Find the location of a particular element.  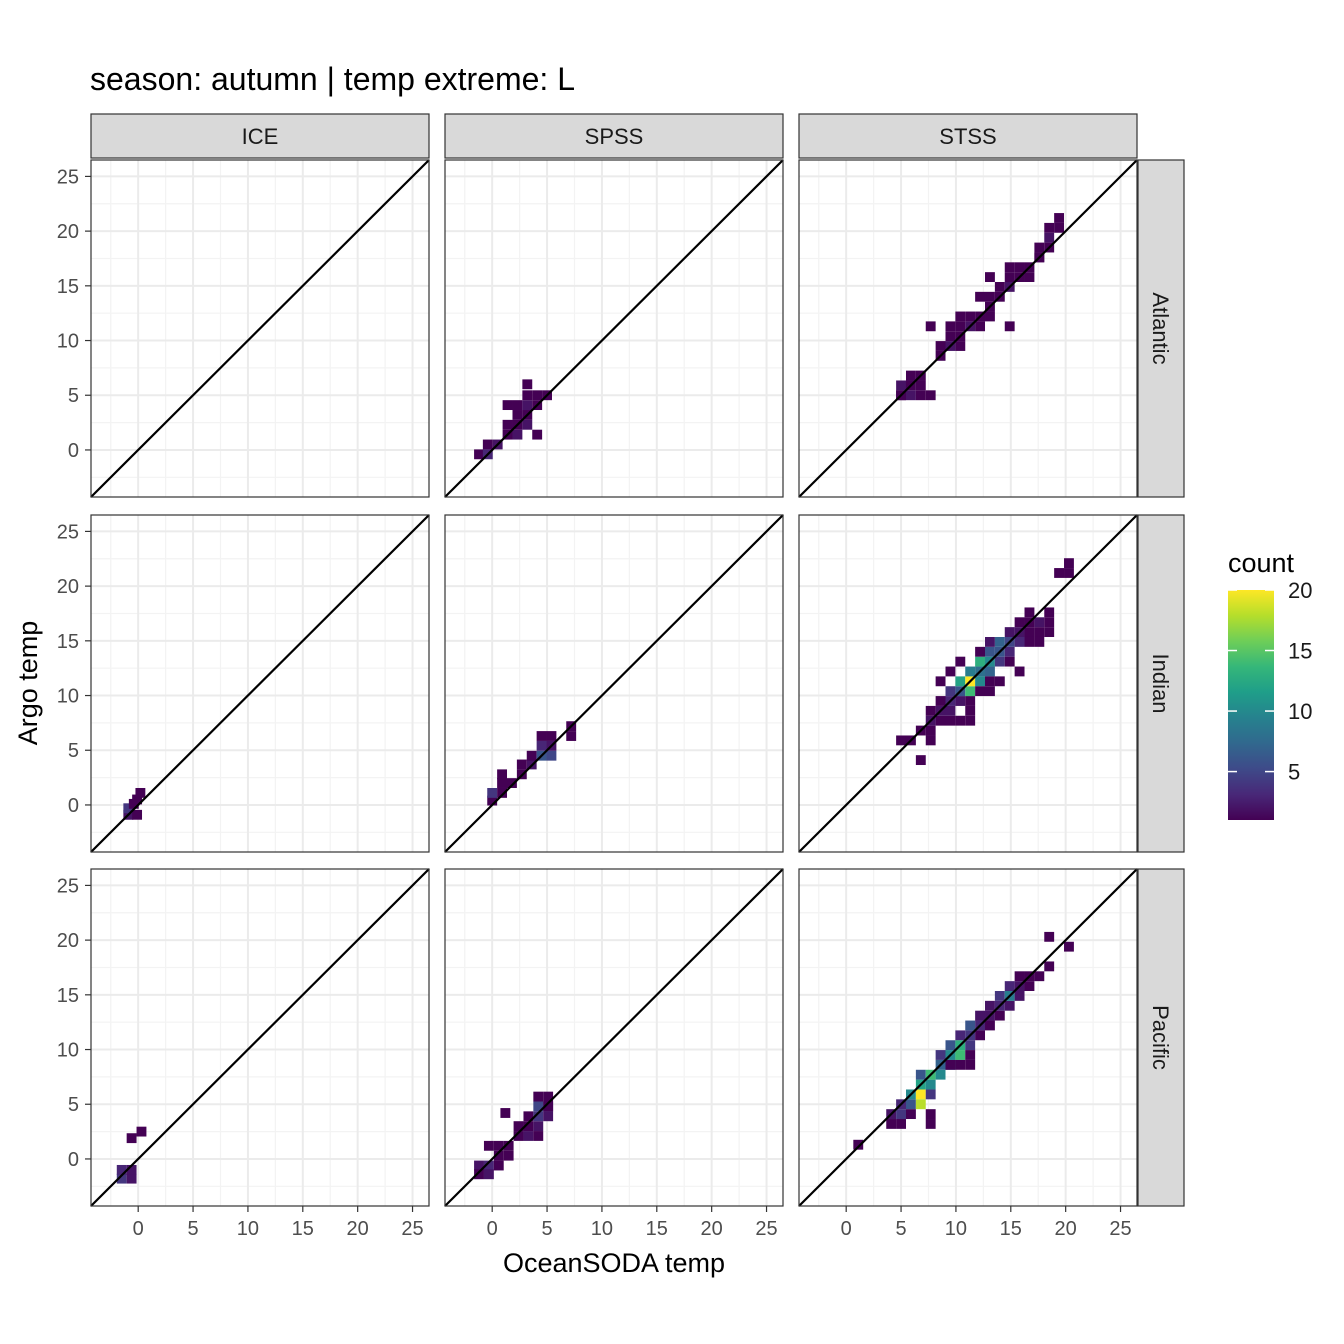

x-tick-label: 10 is located at coordinates (602, 1229).